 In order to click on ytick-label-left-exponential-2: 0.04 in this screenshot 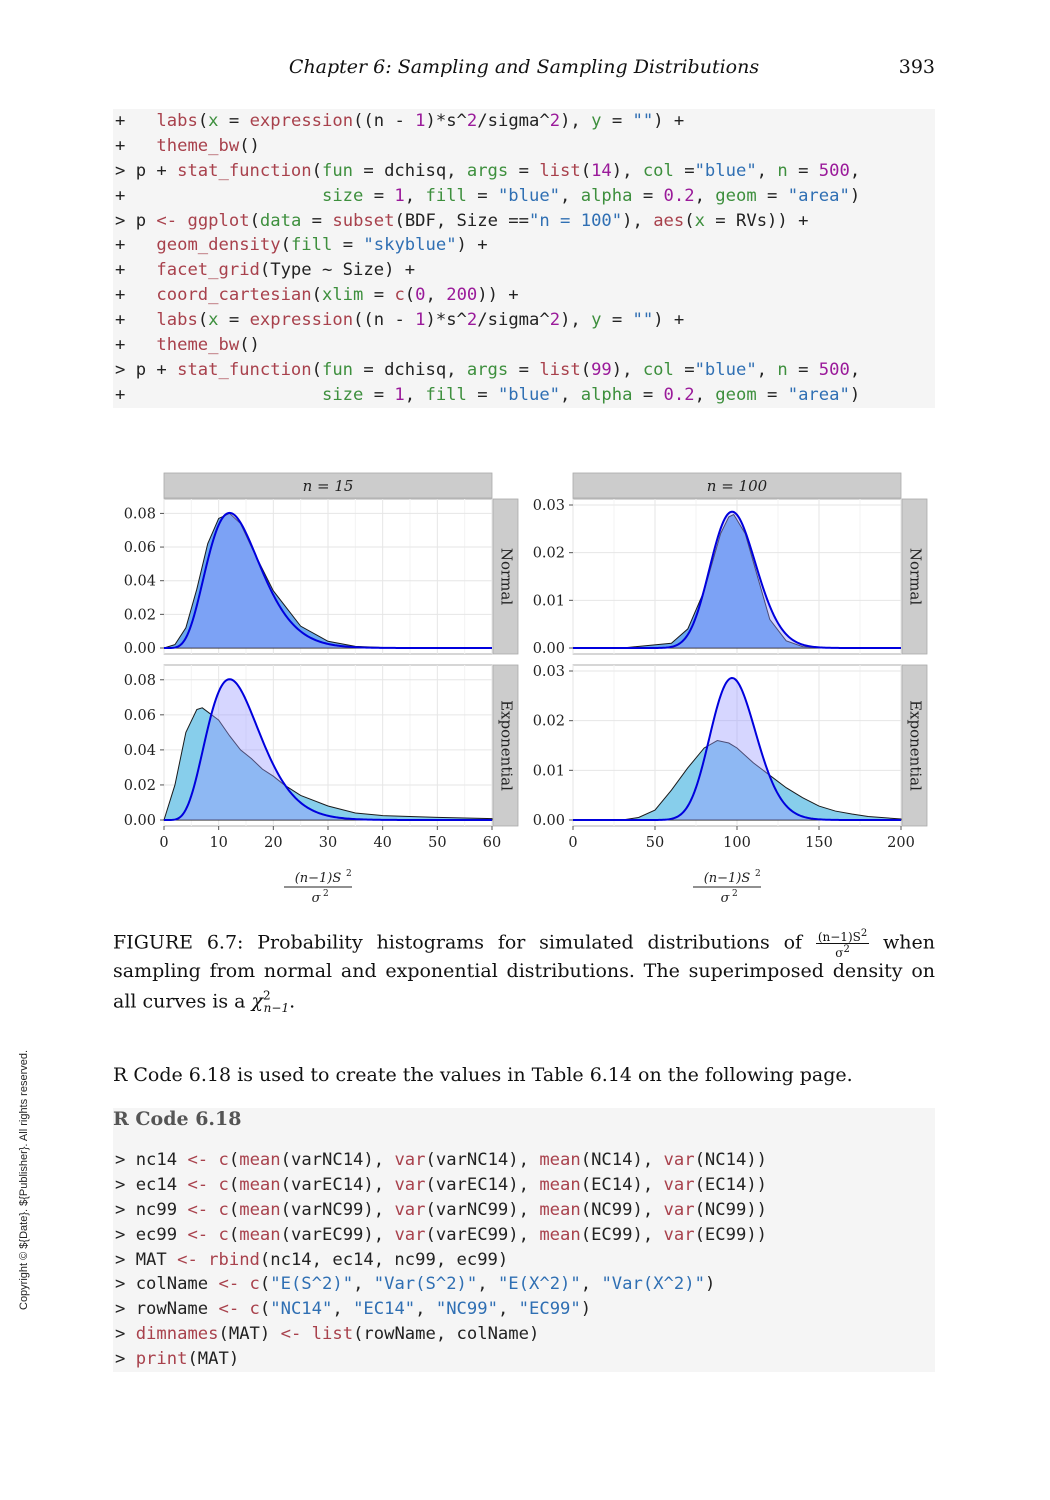, I will do `click(140, 751)`.